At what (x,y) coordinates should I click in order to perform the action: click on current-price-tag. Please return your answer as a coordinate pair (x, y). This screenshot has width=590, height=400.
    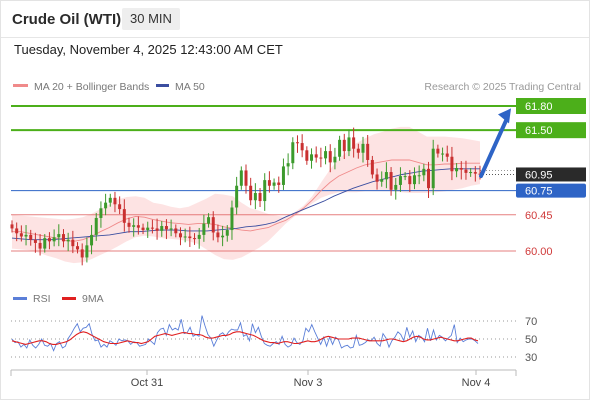
    Looking at the image, I should click on (551, 174).